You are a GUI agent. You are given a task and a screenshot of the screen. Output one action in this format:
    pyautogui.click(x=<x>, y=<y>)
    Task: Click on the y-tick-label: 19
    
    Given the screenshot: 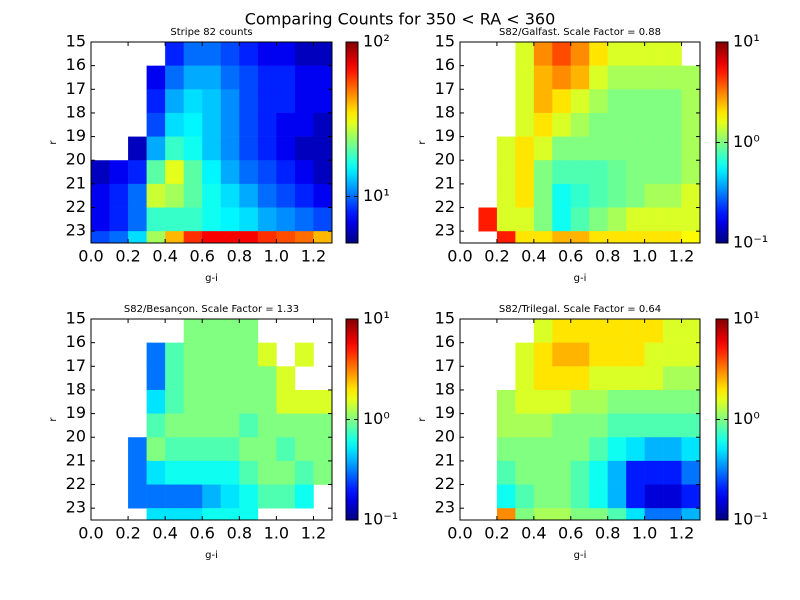 What is the action you would take?
    pyautogui.click(x=445, y=135)
    